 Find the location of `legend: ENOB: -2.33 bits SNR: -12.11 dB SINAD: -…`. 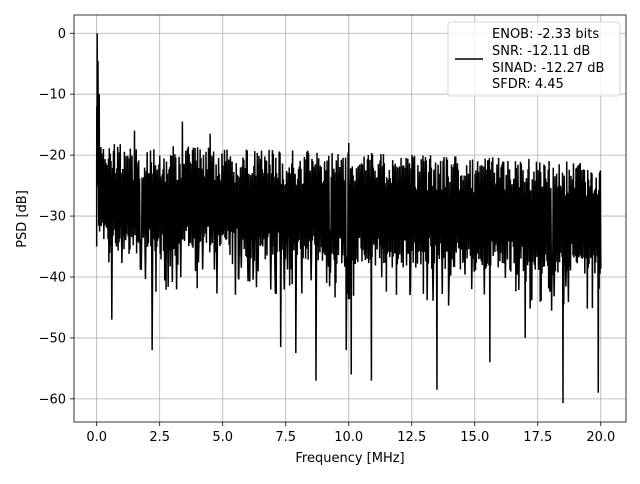

legend: ENOB: -2.33 bits SNR: -12.11 dB SINAD: -… is located at coordinates (534, 59).